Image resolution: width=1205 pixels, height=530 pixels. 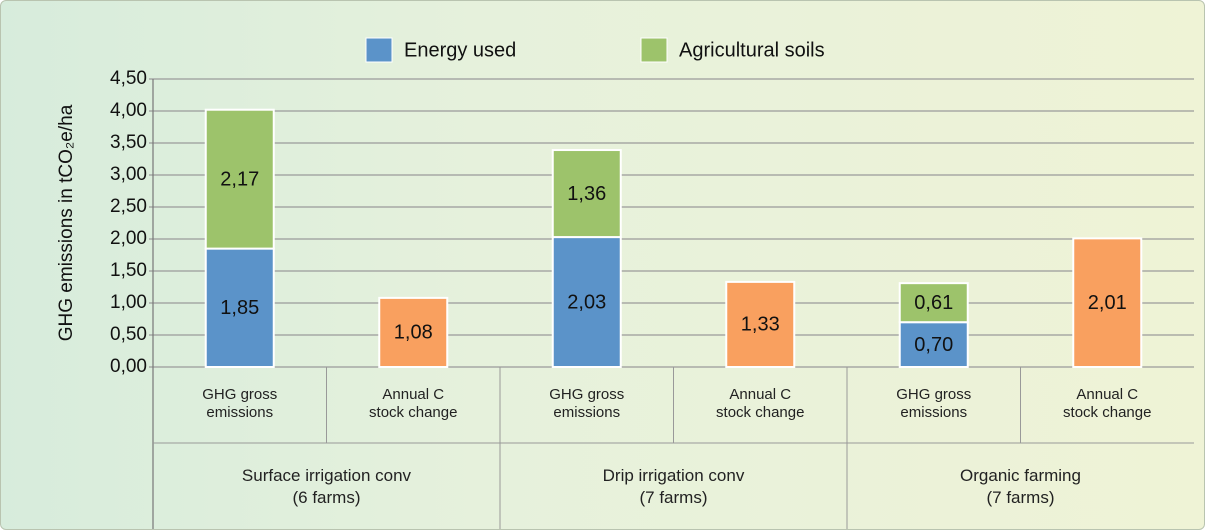 I want to click on data-label: 2,01, so click(x=1107, y=303).